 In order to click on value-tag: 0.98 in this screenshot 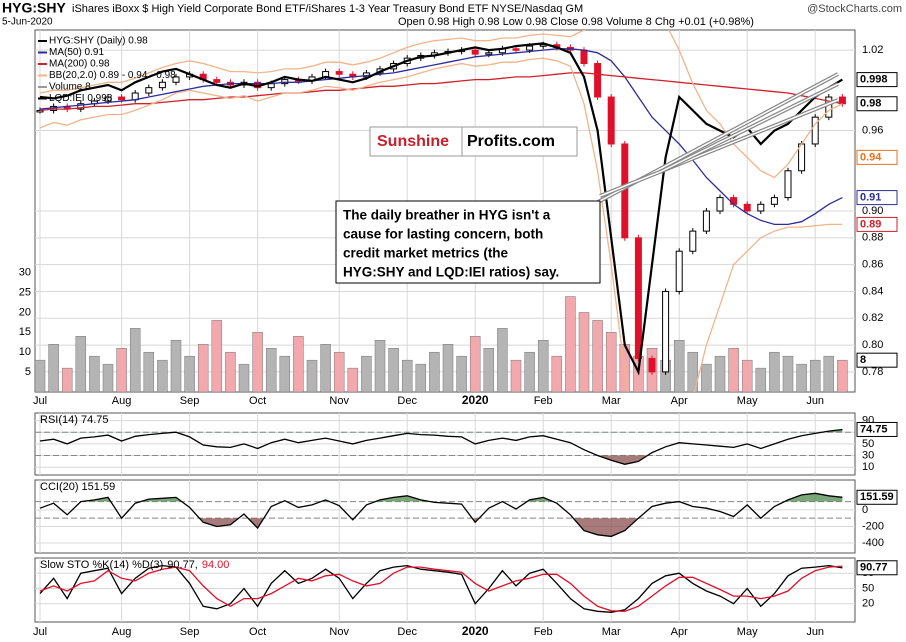, I will do `click(870, 104)`.